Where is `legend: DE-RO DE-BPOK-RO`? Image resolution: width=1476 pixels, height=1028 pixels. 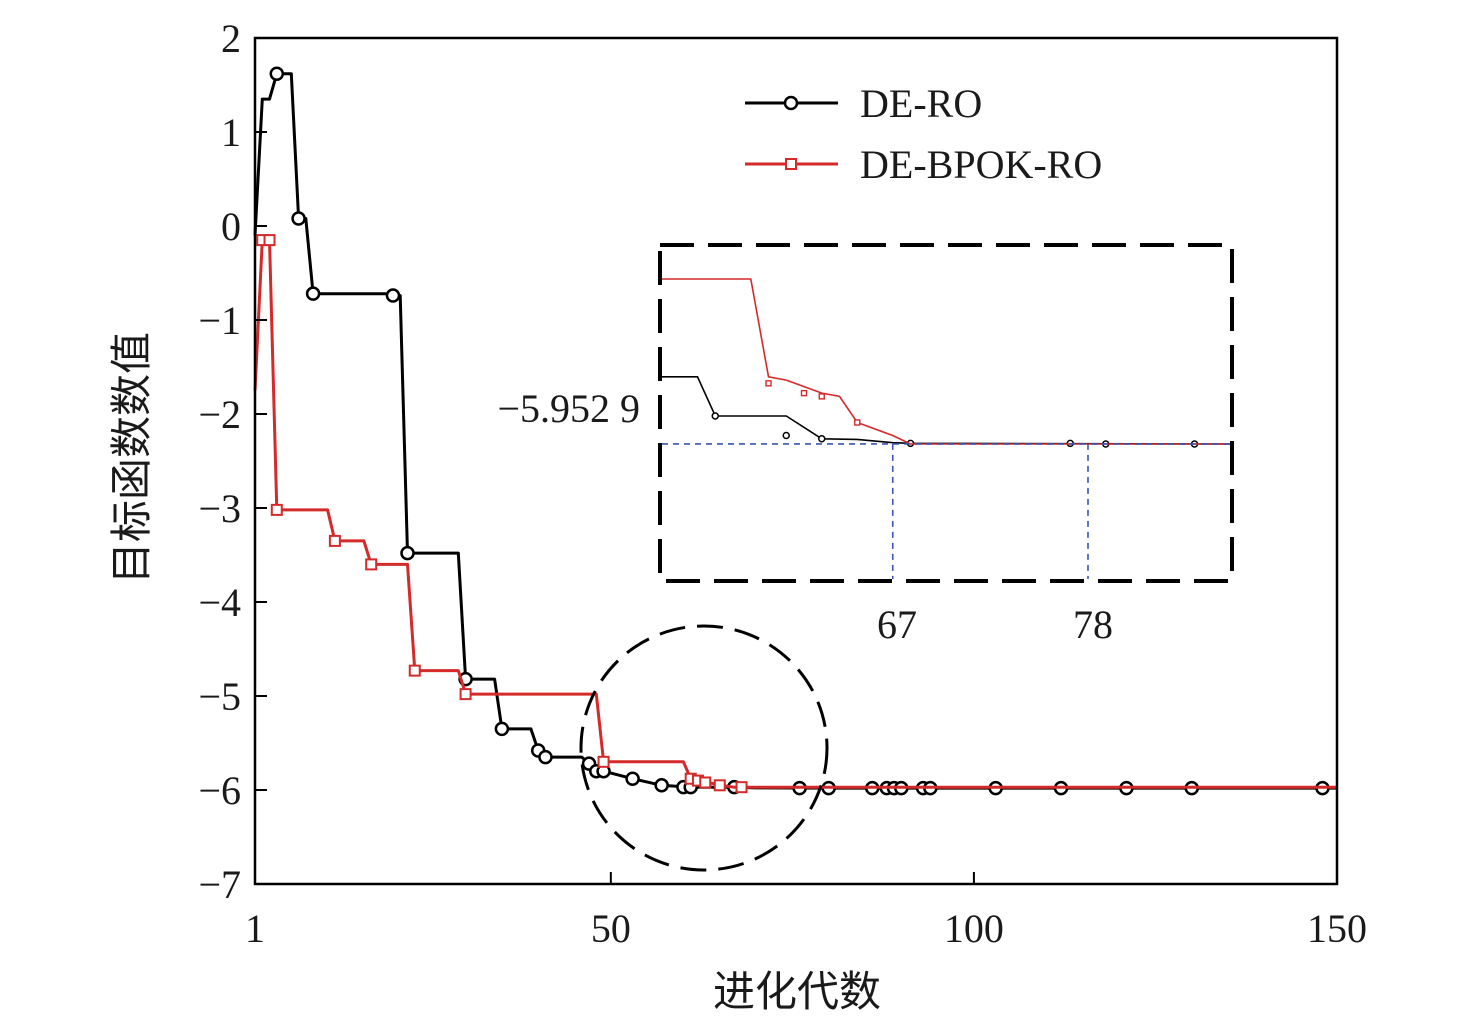 legend: DE-RO DE-BPOK-RO is located at coordinates (923, 134).